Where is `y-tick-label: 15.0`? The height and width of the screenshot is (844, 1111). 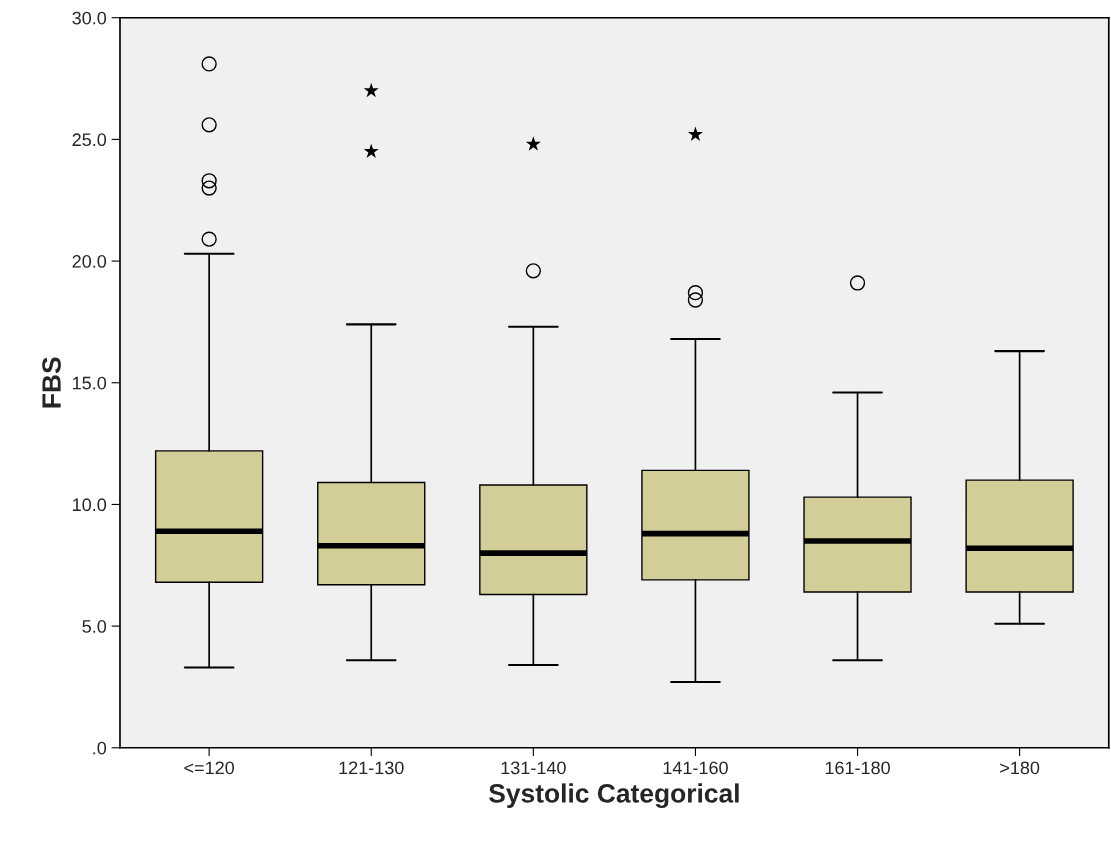
y-tick-label: 15.0 is located at coordinates (90, 383).